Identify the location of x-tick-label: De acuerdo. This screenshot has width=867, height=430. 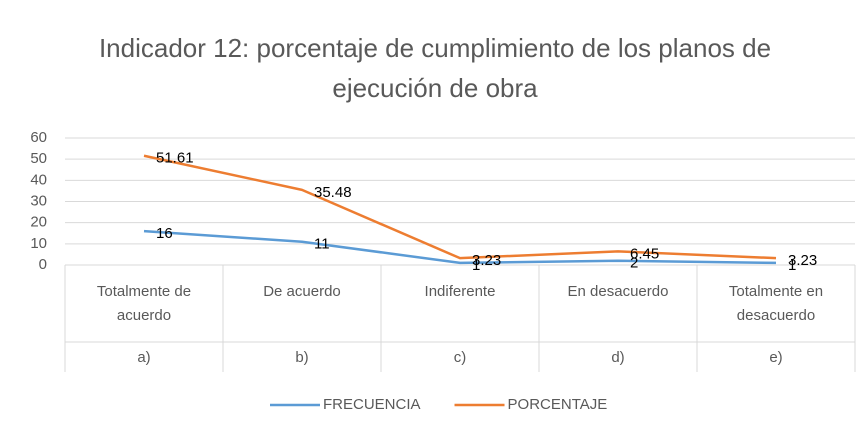
(302, 291).